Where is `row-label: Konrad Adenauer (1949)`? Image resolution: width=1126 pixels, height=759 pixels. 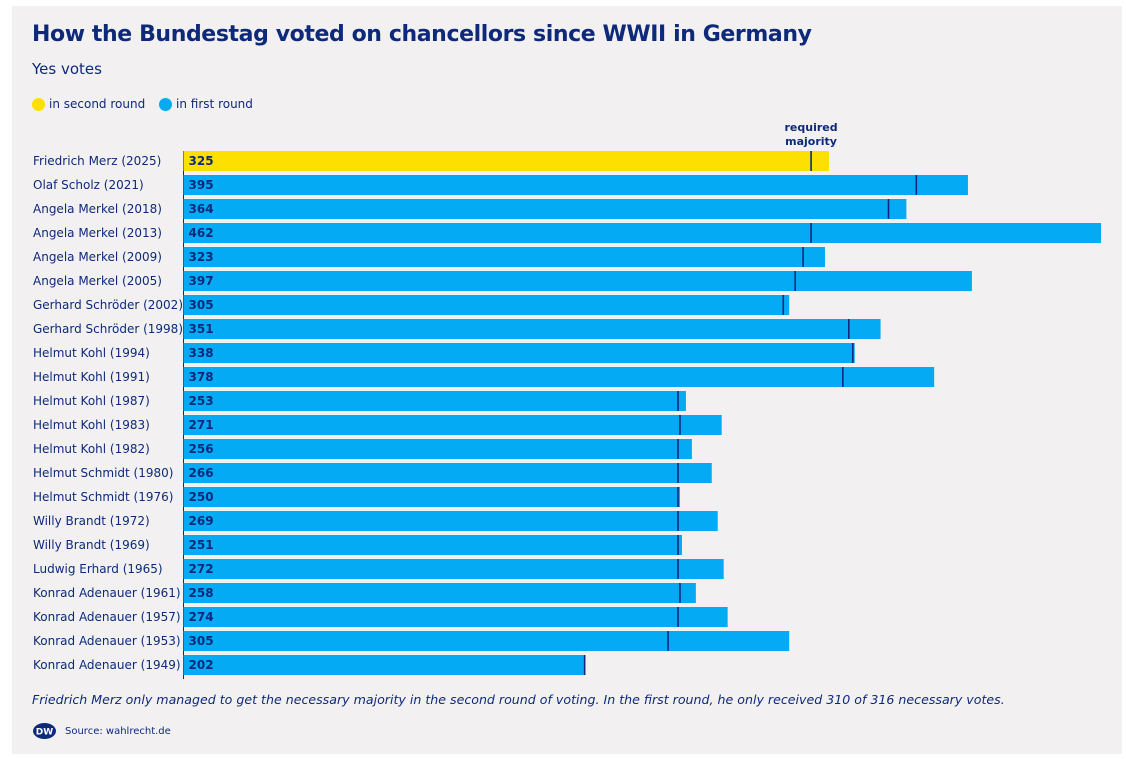
row-label: Konrad Adenauer (1949) is located at coordinates (107, 665).